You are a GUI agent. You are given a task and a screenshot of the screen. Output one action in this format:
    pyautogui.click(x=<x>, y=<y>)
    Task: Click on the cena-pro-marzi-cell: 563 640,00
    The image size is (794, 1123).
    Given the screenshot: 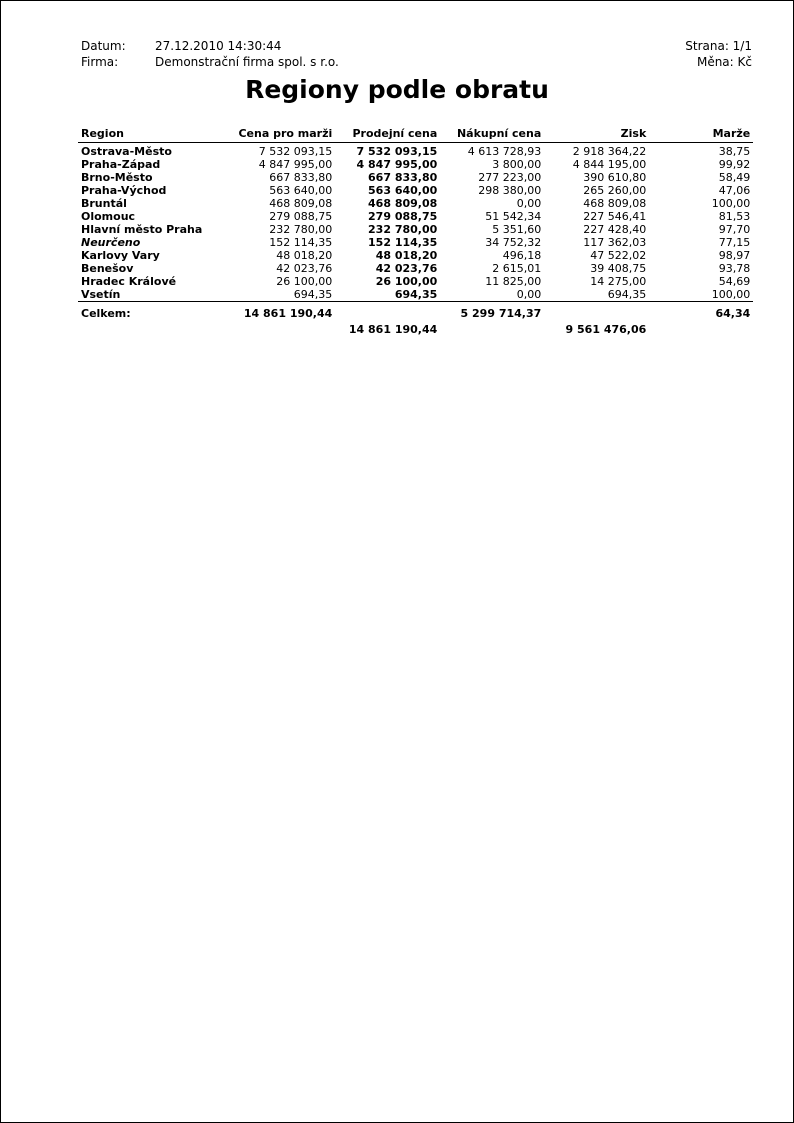 What is the action you would take?
    pyautogui.click(x=301, y=190)
    